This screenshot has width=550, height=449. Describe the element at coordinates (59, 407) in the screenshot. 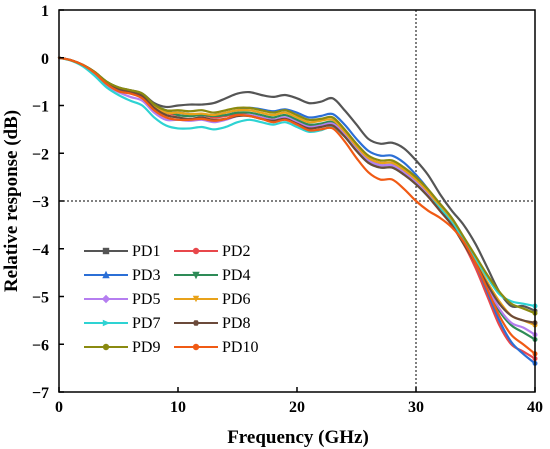

I see `x-tick-label: 0` at that location.